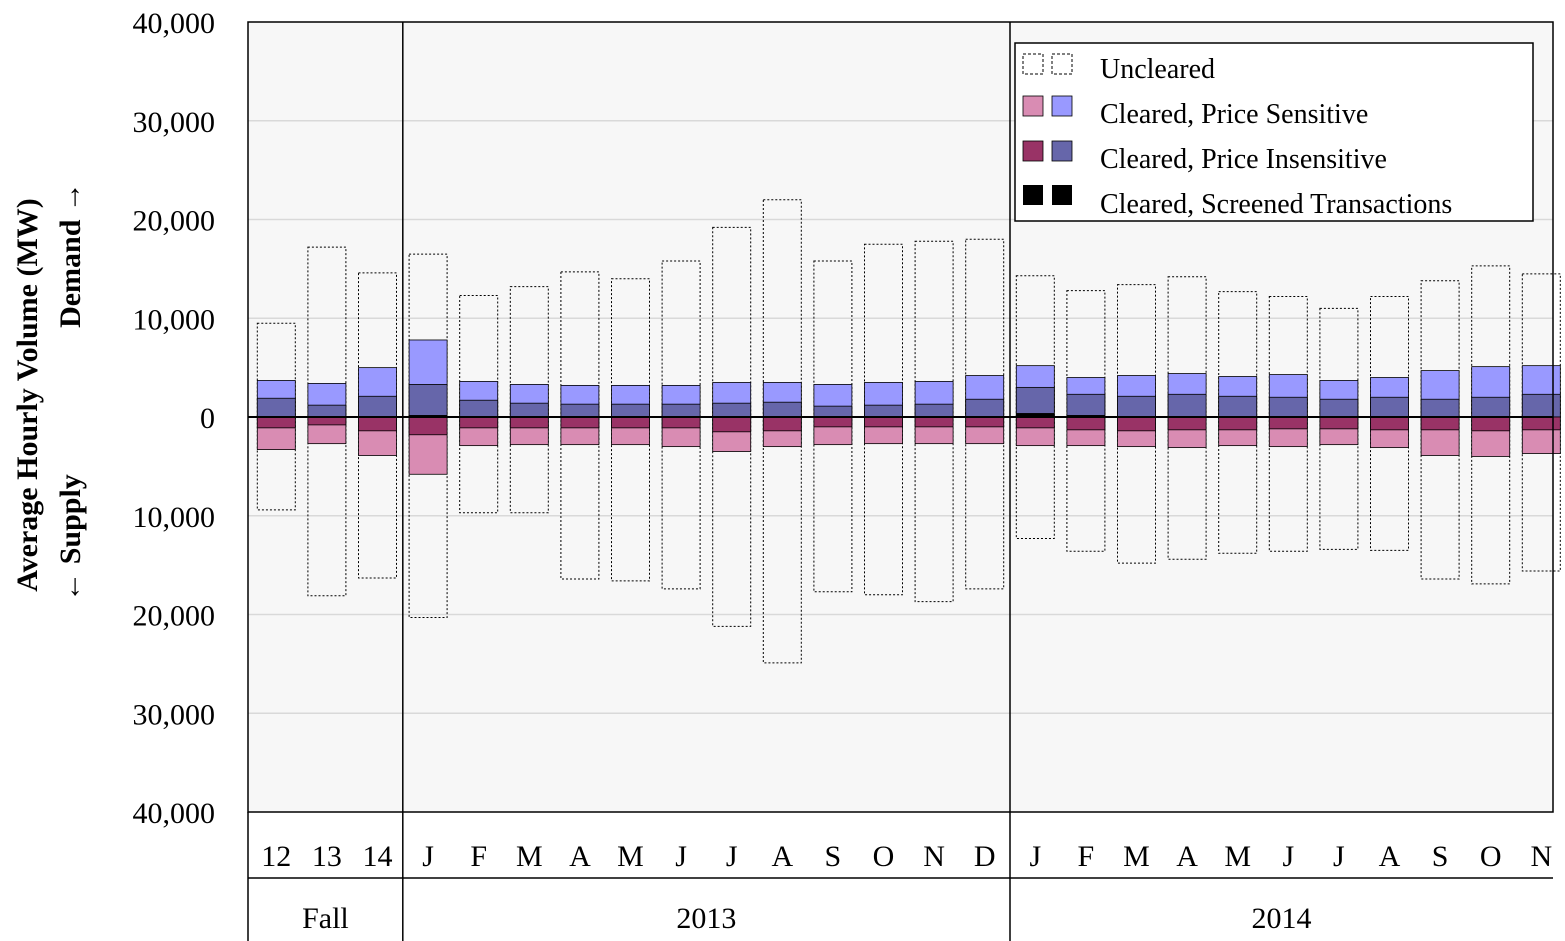  What do you see at coordinates (27, 395) in the screenshot?
I see `y-axis-label: Average Hourly Volume (MW)` at bounding box center [27, 395].